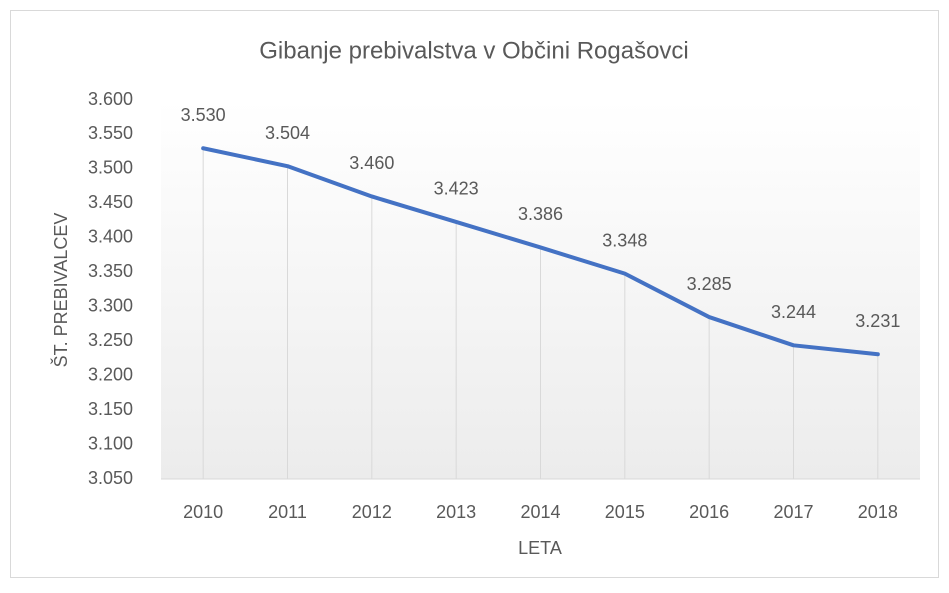 The height and width of the screenshot is (593, 949). I want to click on x-tick-label: 2010, so click(203, 512).